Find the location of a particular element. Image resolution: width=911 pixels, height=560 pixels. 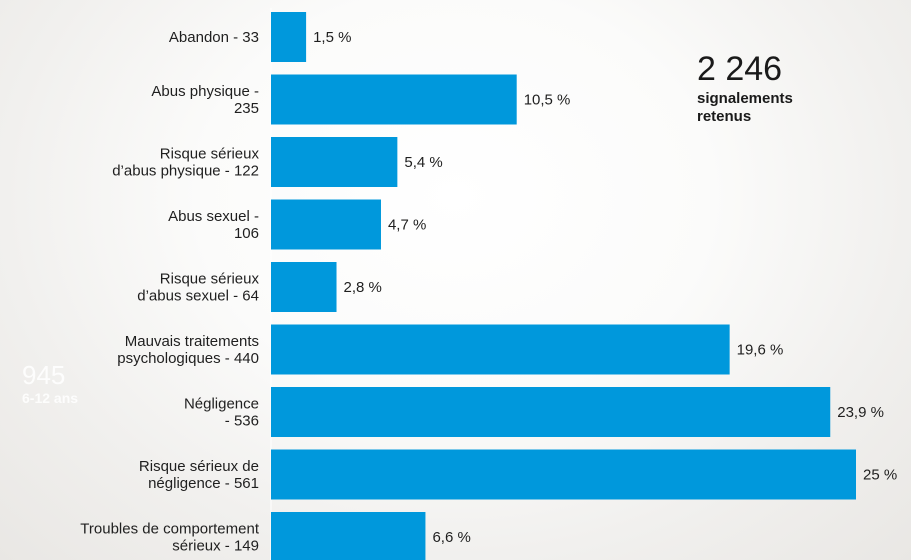

background-watermark: 945 6-12 ans is located at coordinates (50, 383).